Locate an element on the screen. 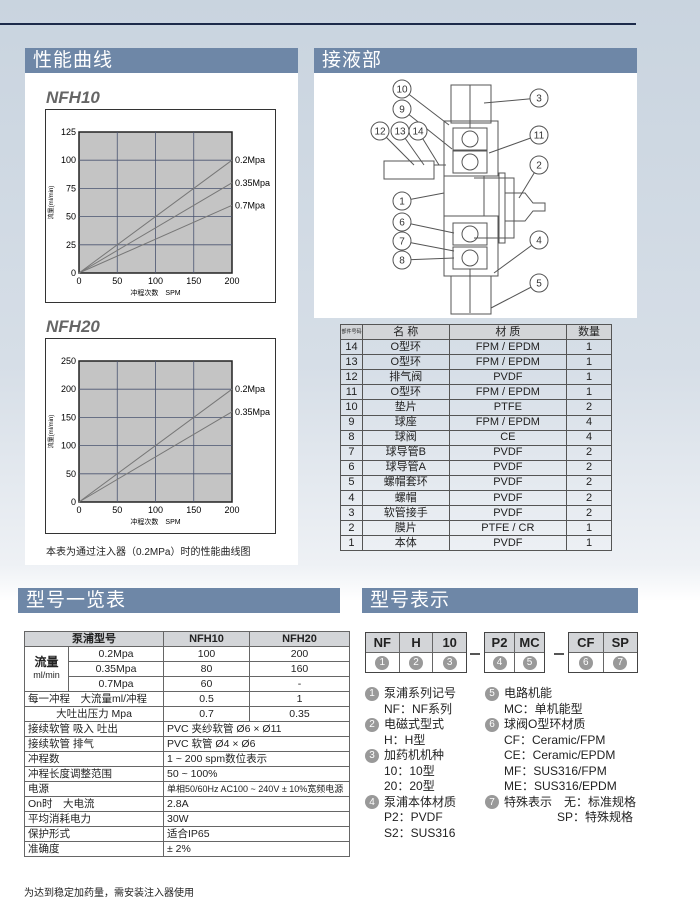  flow-label-cell: 流量 ml/min is located at coordinates (46, 669).